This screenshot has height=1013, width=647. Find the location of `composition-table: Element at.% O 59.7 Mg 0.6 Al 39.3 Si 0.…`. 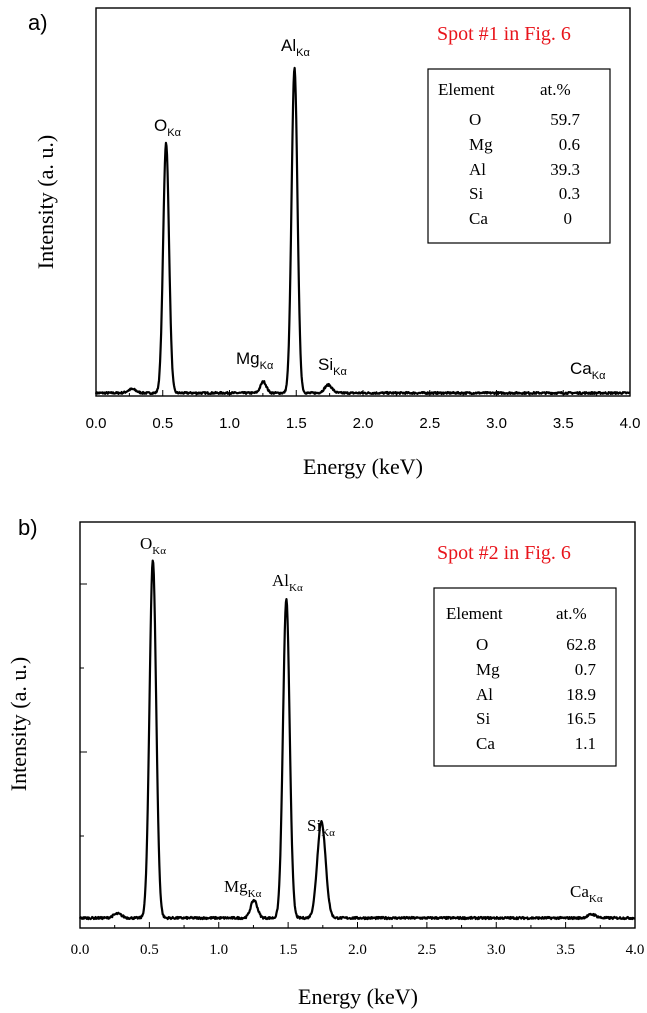

composition-table: Element at.% O 59.7 Mg 0.6 Al 39.3 Si 0.… is located at coordinates (519, 156).